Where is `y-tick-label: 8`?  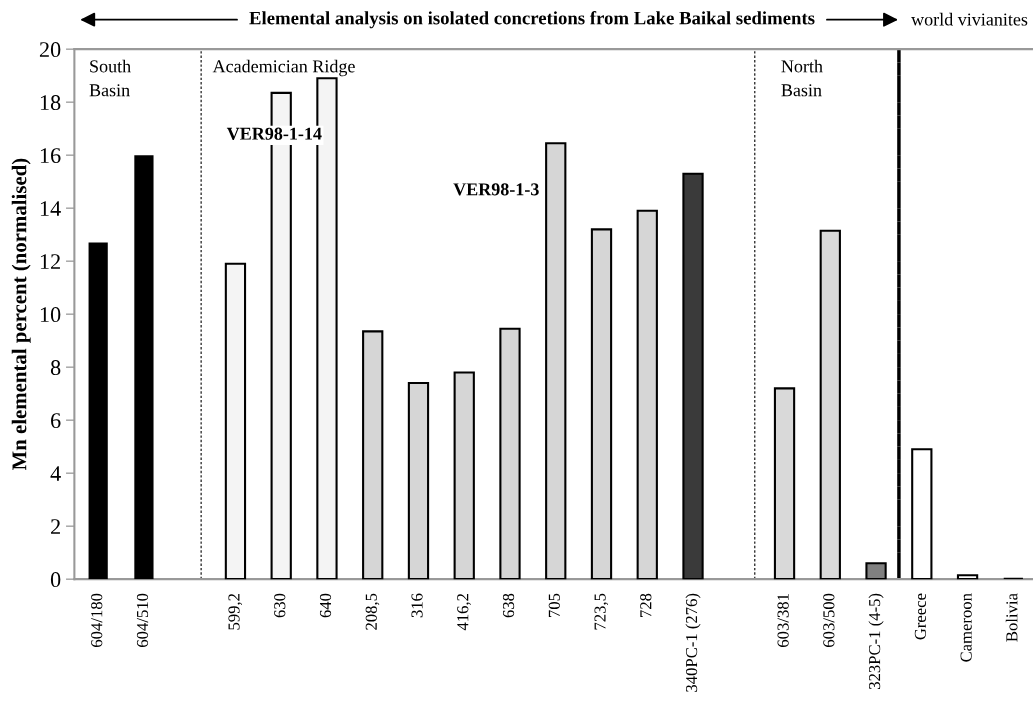 y-tick-label: 8 is located at coordinates (55, 368).